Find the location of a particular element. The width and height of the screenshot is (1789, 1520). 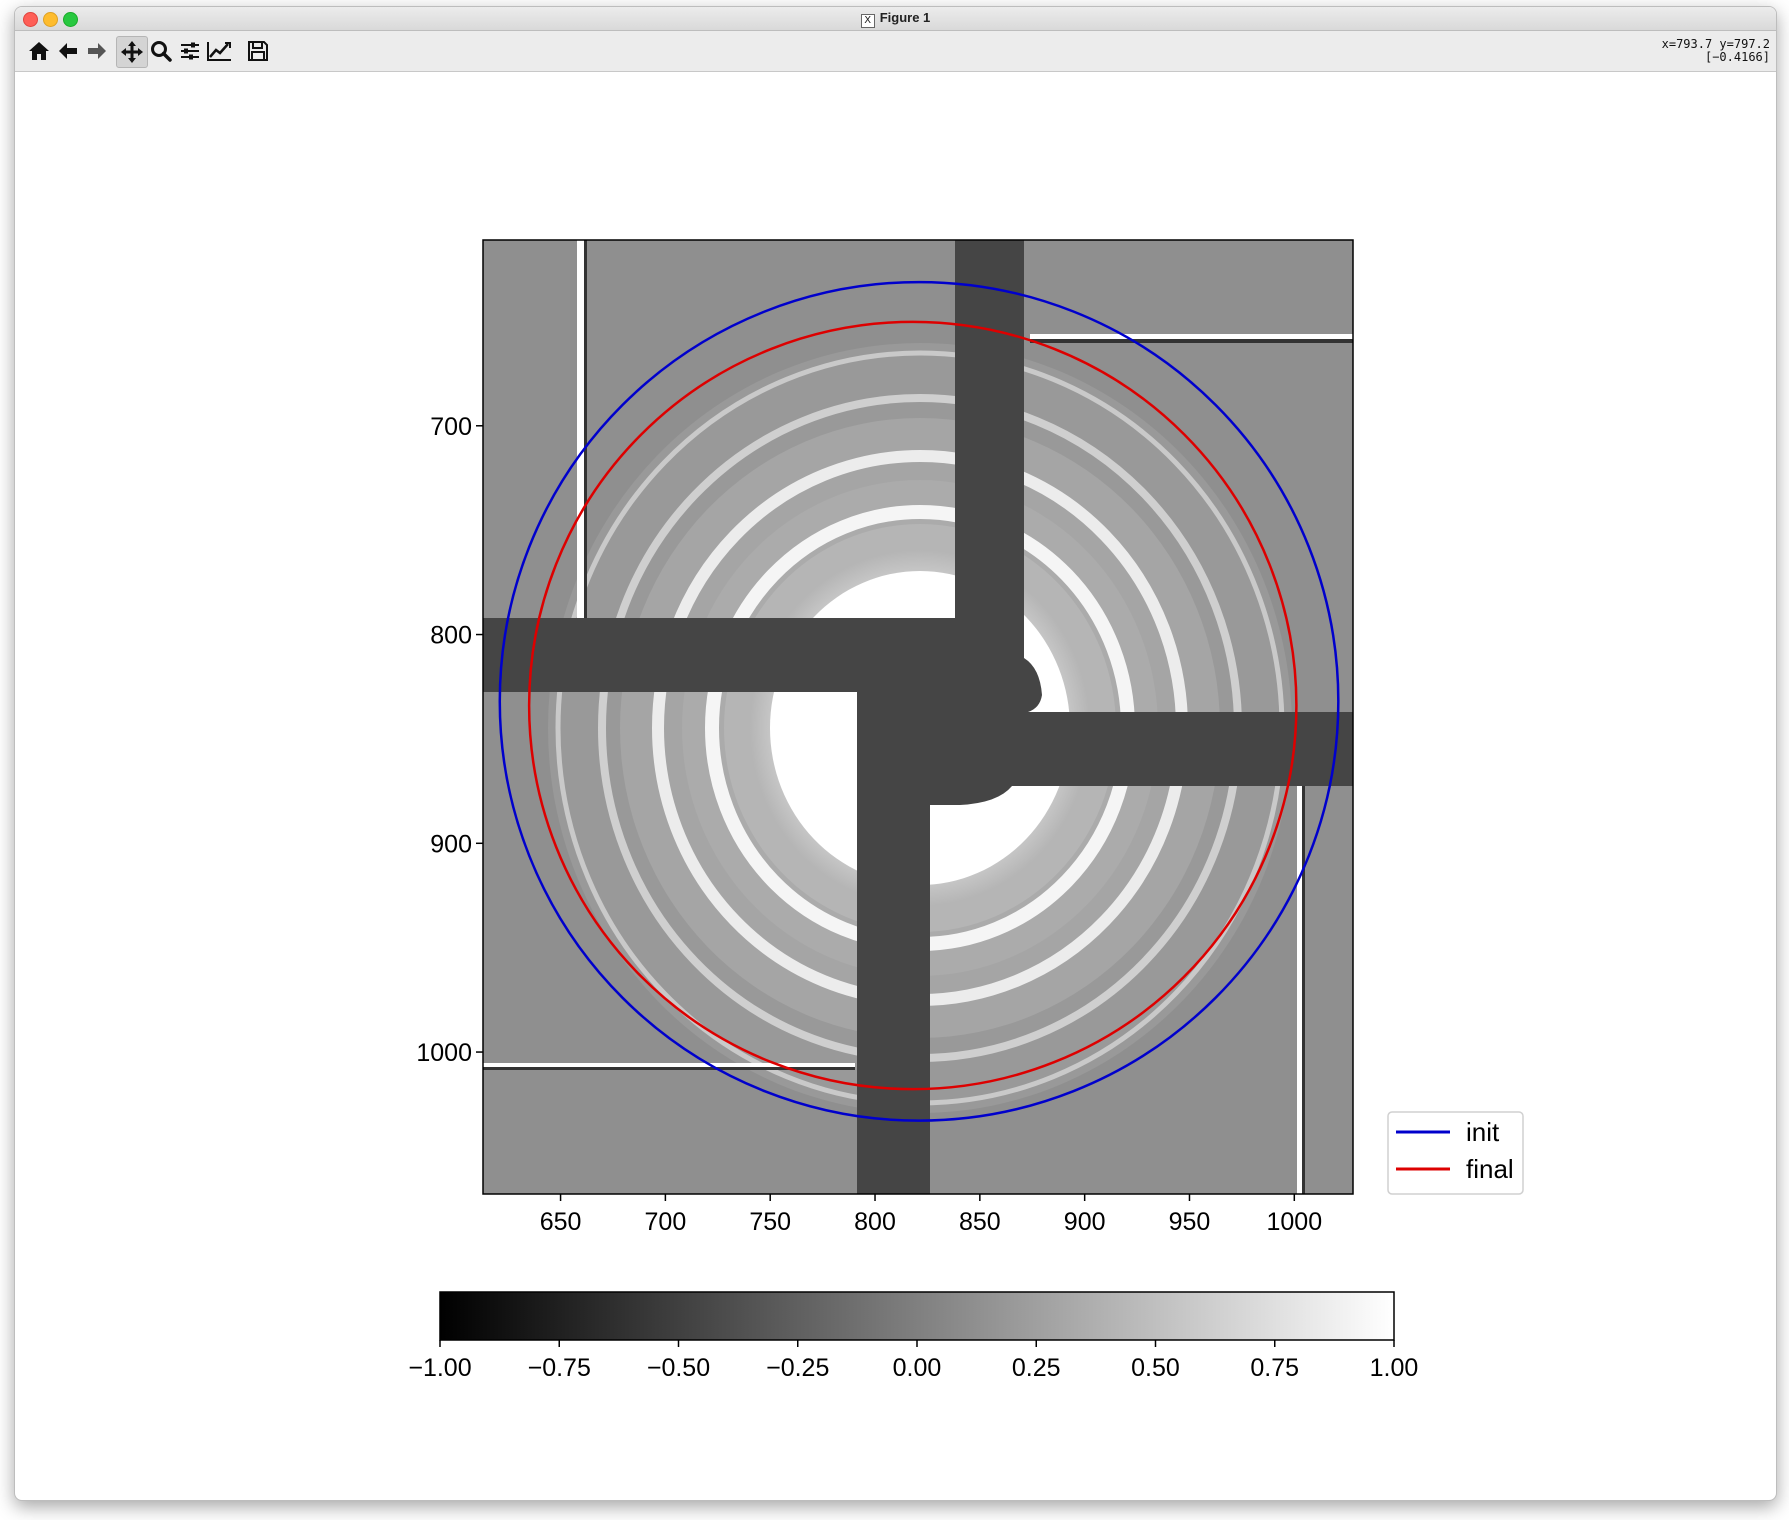

navigation-toolbar: x=793.7 y=797.2 [−0.4166] is located at coordinates (895, 51).